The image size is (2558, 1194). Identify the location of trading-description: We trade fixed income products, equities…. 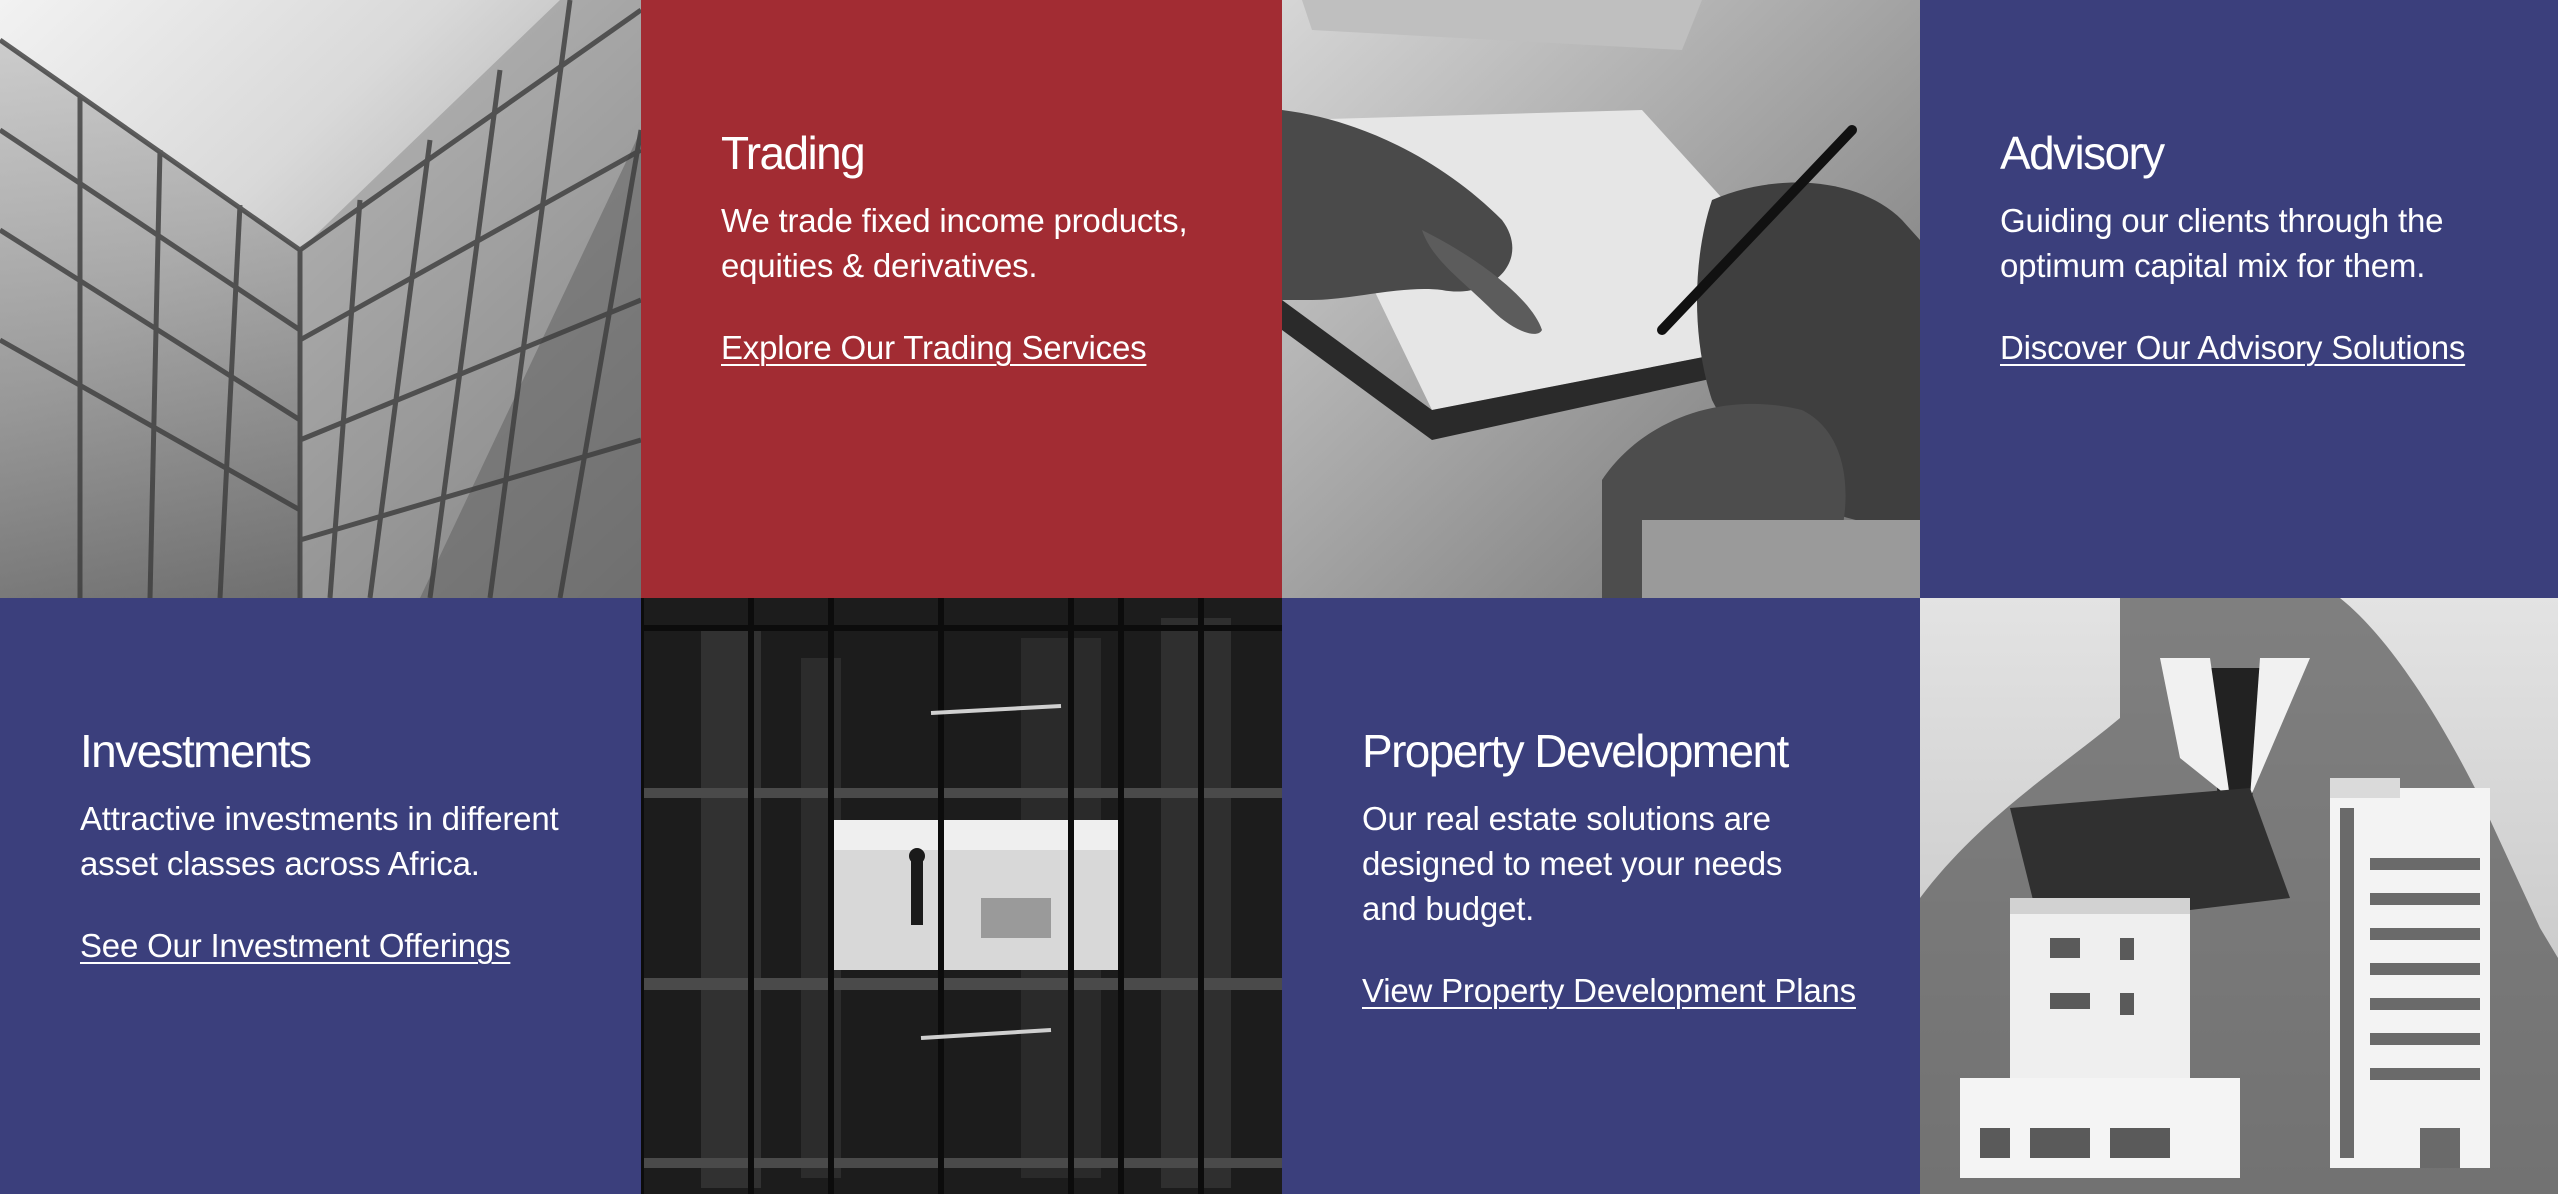
(954, 243).